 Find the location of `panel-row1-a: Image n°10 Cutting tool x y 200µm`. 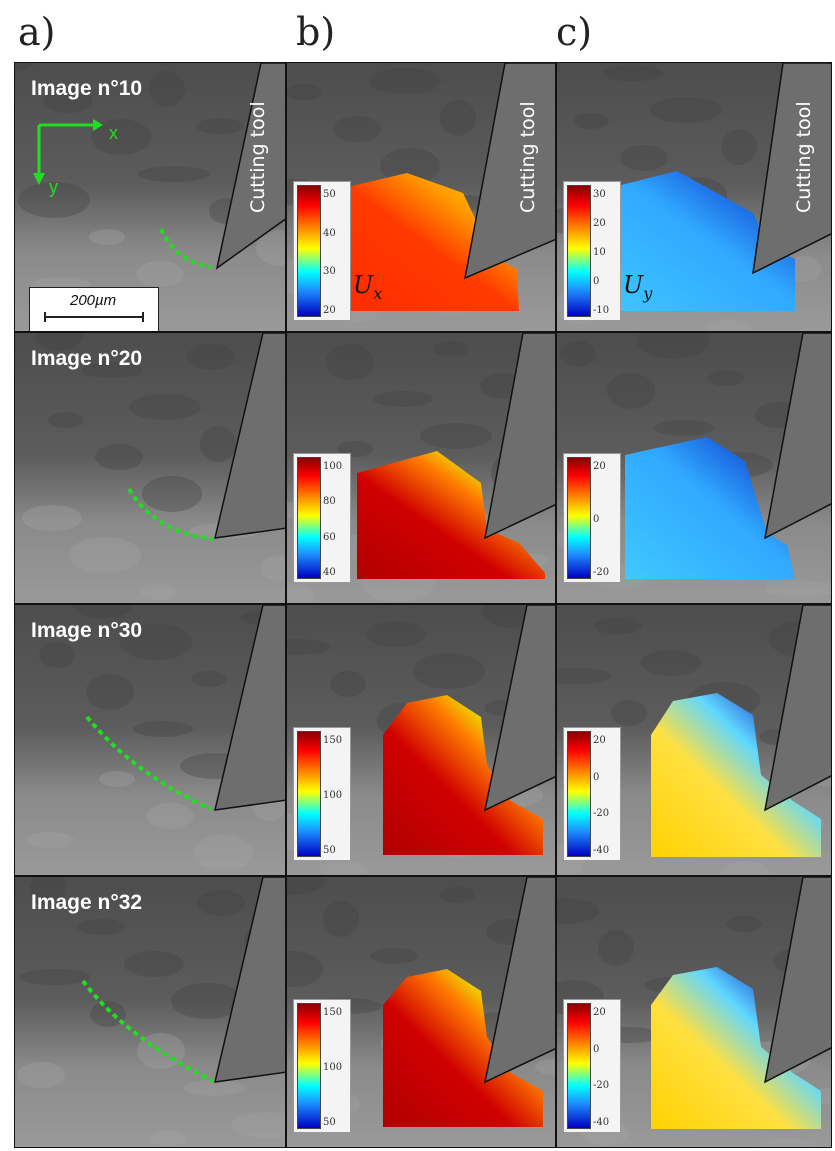

panel-row1-a: Image n°10 Cutting tool x y 200µm is located at coordinates (150, 197).